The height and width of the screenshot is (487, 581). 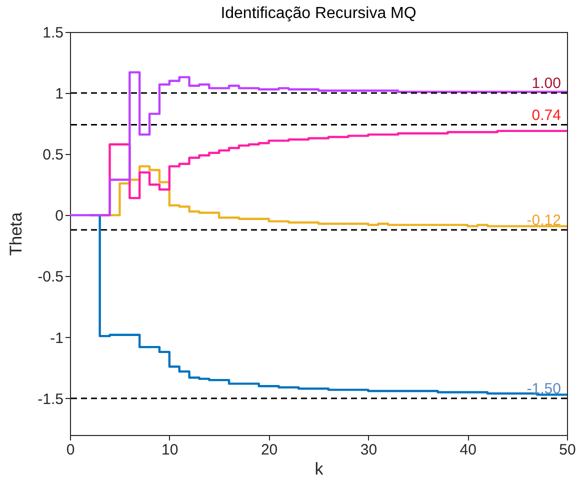 I want to click on y-tick-label: -1, so click(x=57, y=338).